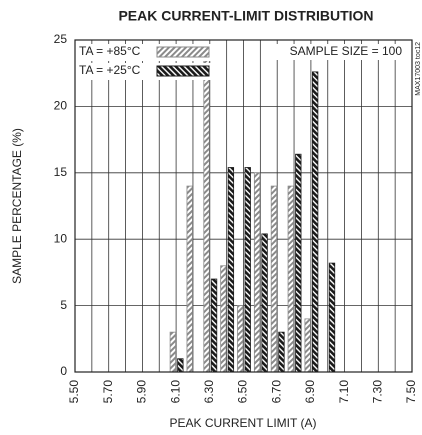 Image resolution: width=422 pixels, height=435 pixels. I want to click on x-tick-label: 6.10, so click(175, 392).